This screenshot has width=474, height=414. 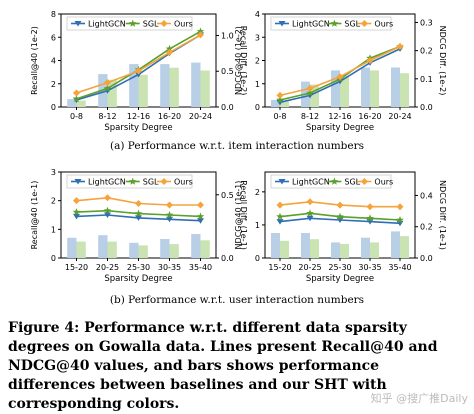 I want to click on legend: LightGCN SGL Ours, so click(x=129, y=181).